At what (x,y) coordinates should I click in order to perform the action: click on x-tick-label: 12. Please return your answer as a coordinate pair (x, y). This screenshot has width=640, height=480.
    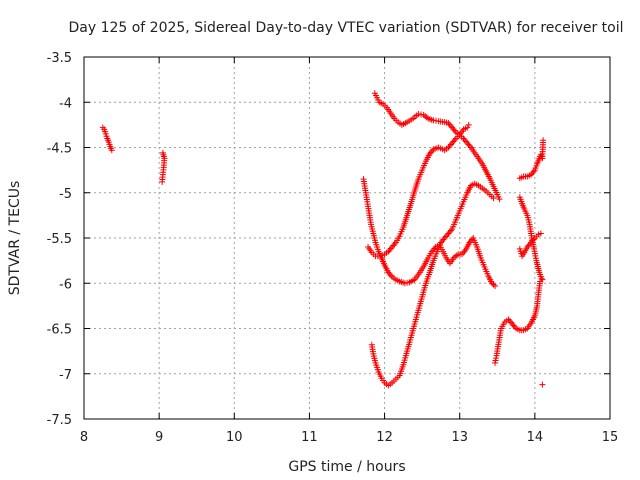
    Looking at the image, I should click on (384, 437).